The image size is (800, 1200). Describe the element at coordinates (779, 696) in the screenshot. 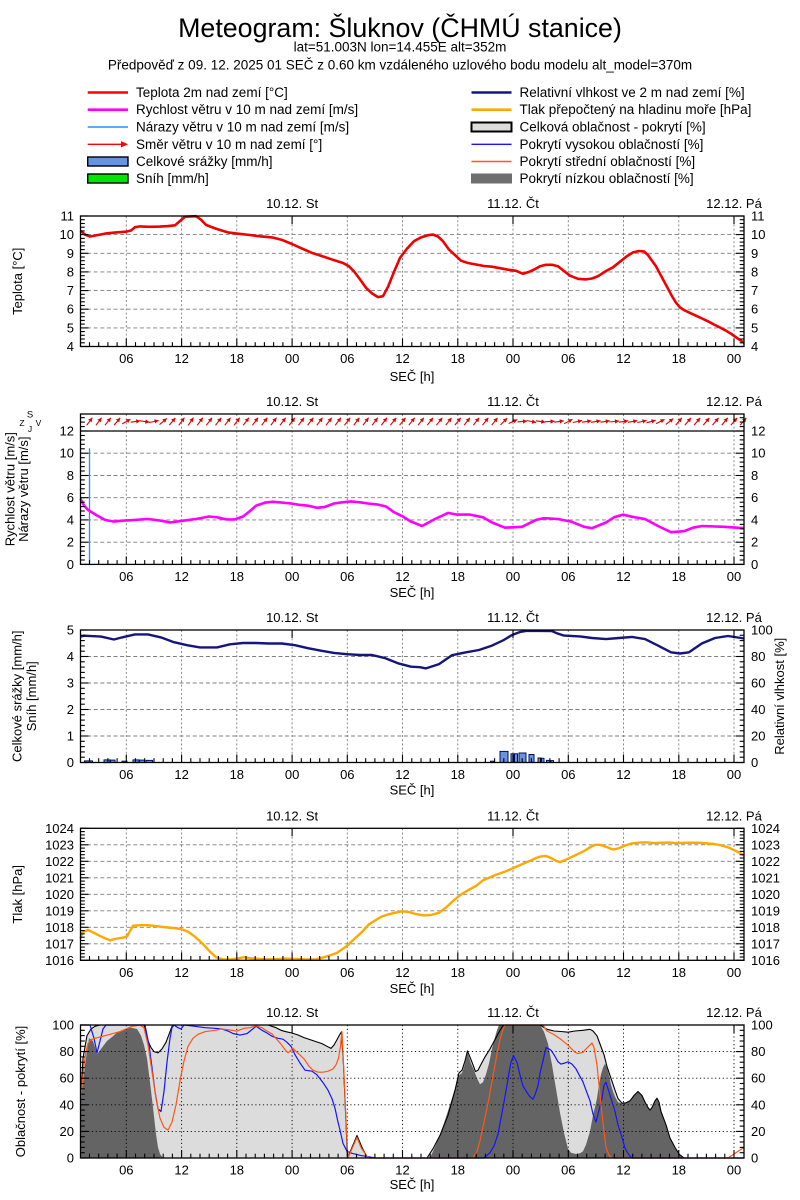

I see `svg-text: Relativní vlhkost [%]` at that location.